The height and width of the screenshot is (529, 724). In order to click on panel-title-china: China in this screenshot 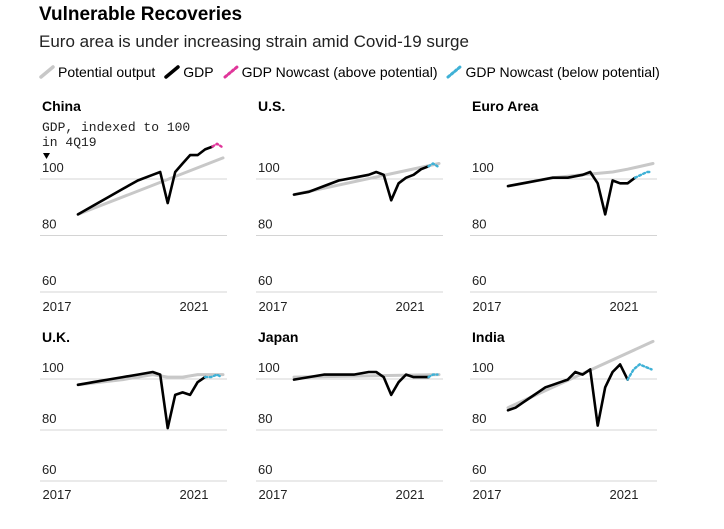, I will do `click(61, 106)`.